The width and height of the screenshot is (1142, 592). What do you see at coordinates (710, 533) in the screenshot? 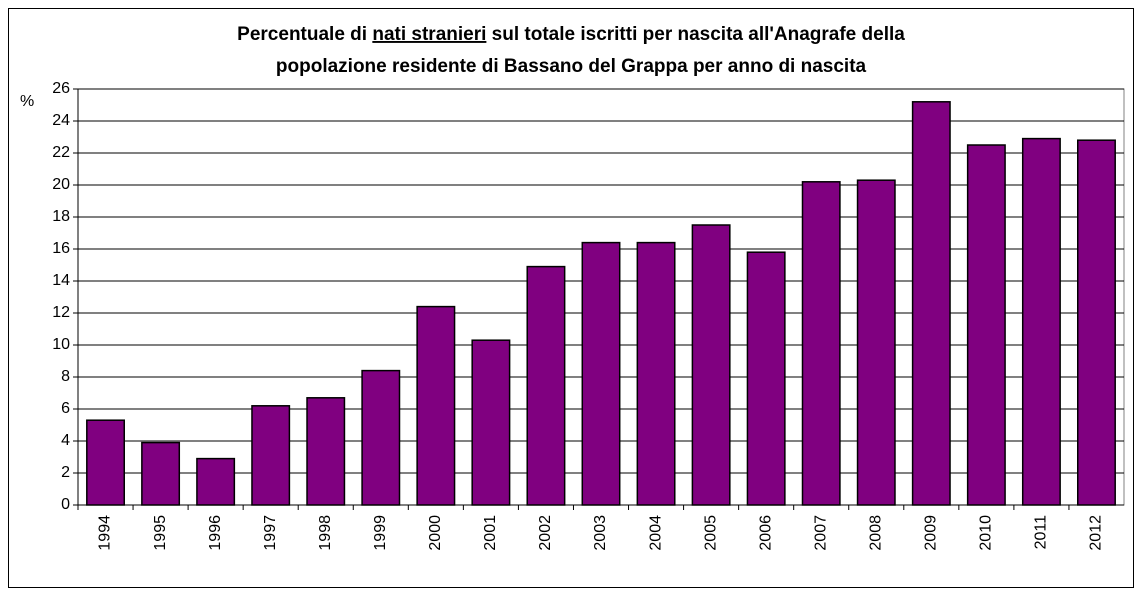
I see `x-tick-label: 2005` at bounding box center [710, 533].